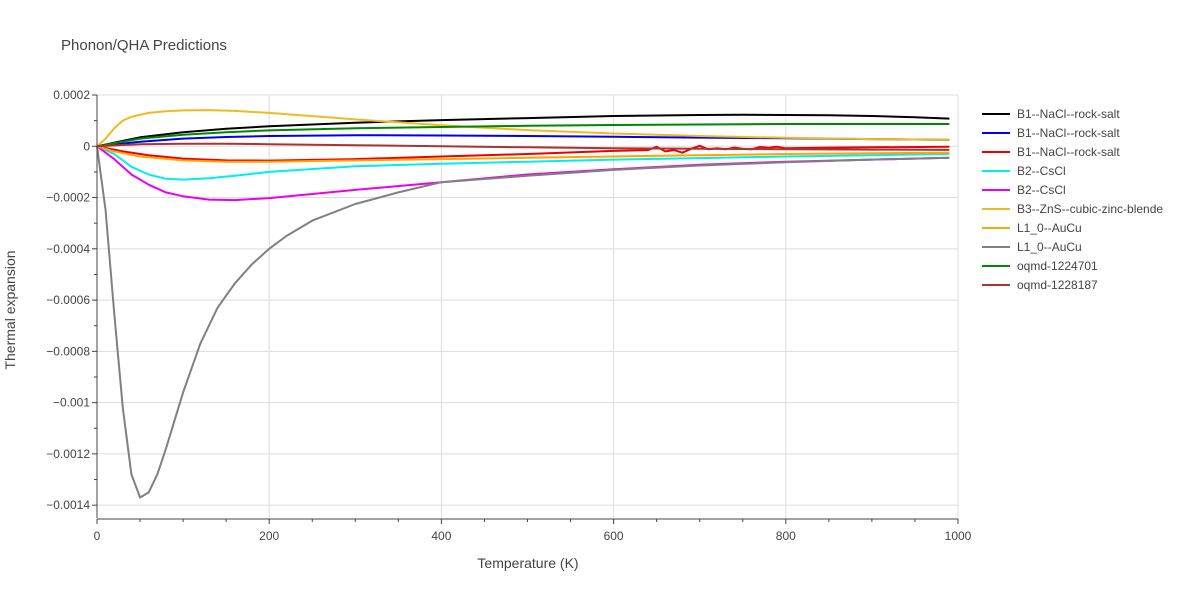  I want to click on legend-item: oqmd-1228187, so click(1040, 285).